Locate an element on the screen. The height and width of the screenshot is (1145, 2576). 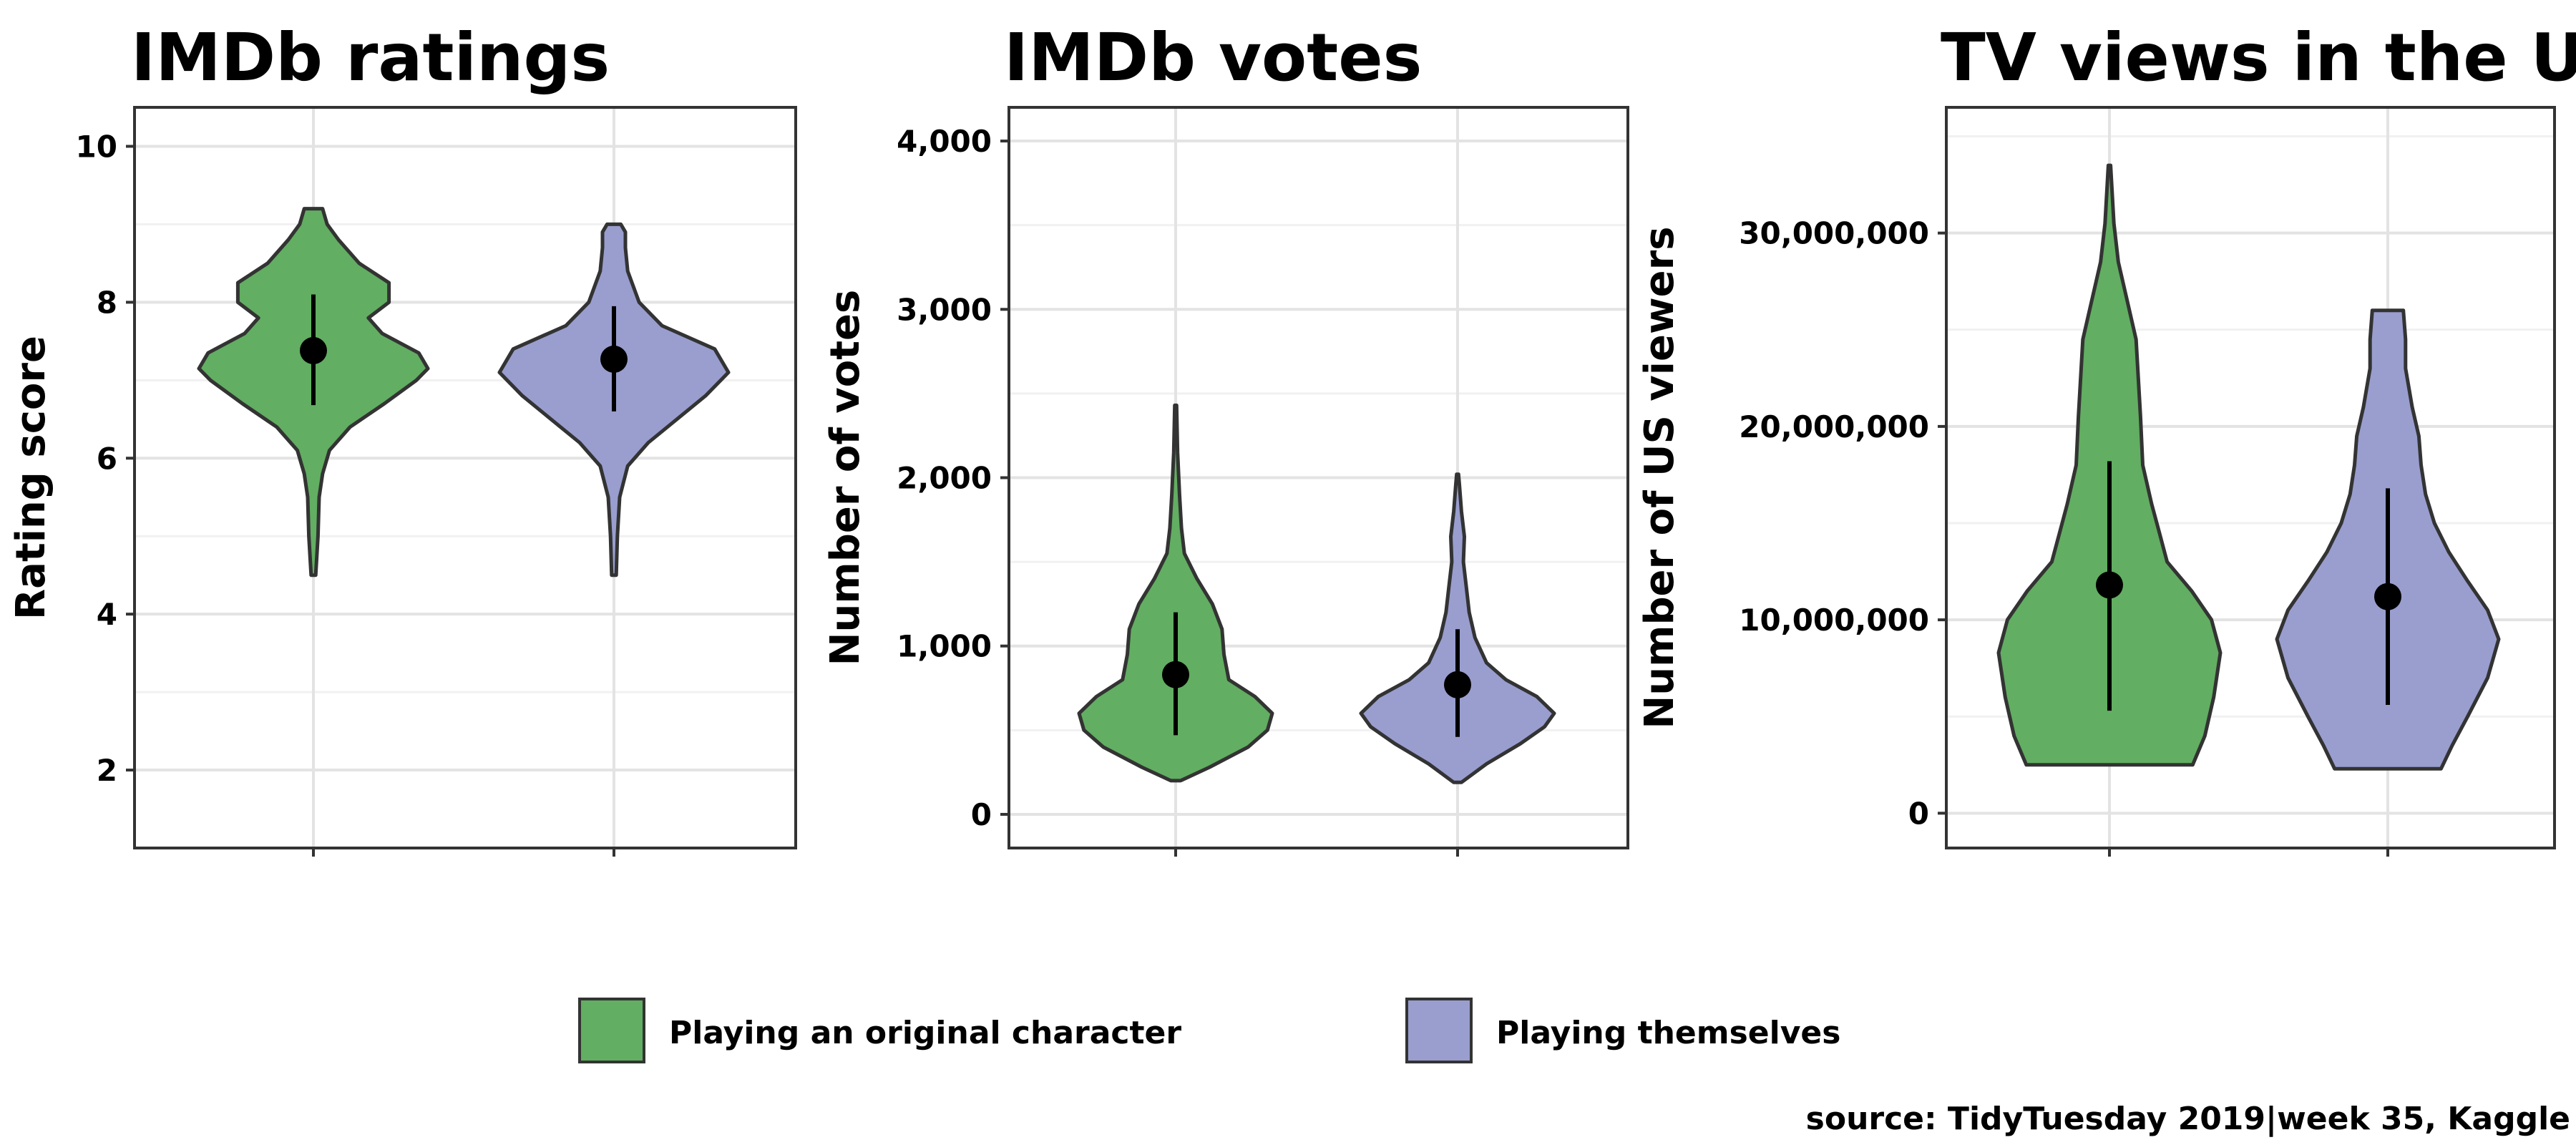
legend-label-themselves: Playing themselves is located at coordinates (1668, 1033).